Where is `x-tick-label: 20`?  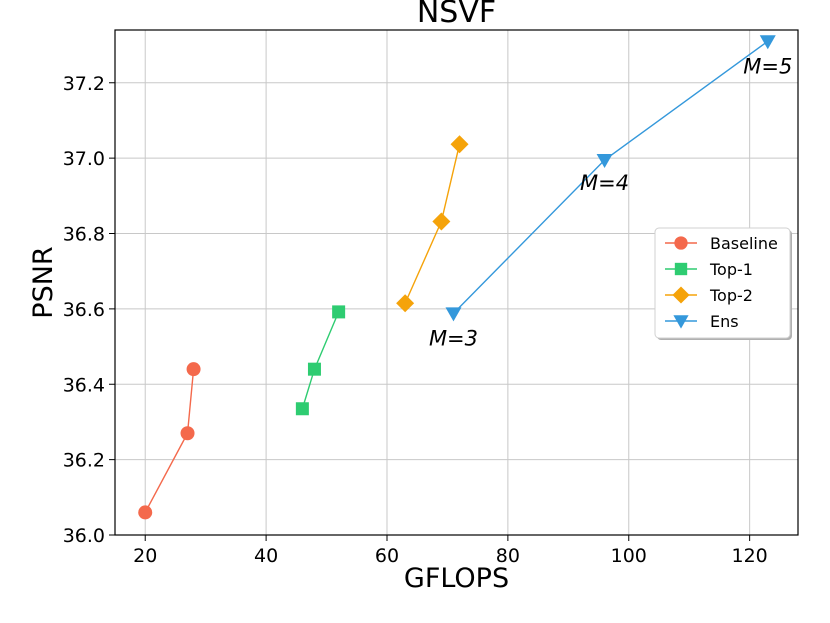
x-tick-label: 20 is located at coordinates (145, 556).